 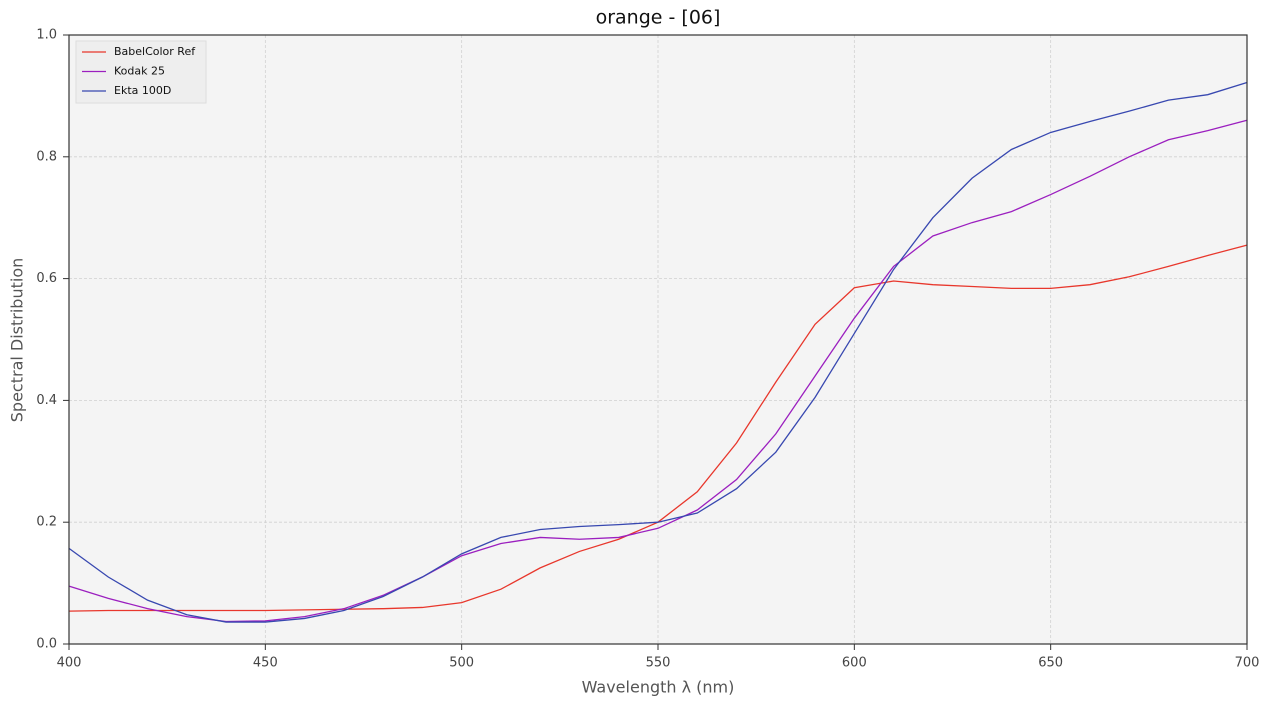 I want to click on y-tick-label: 0.4, so click(x=46, y=400).